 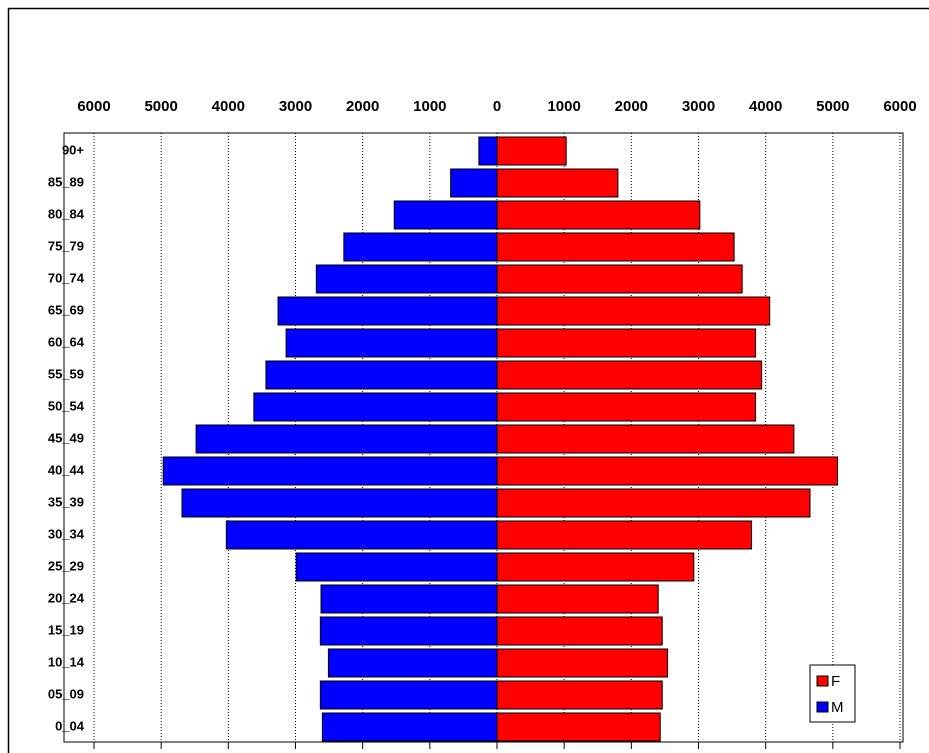 I want to click on y-tick-label: 50_54, so click(x=66, y=405).